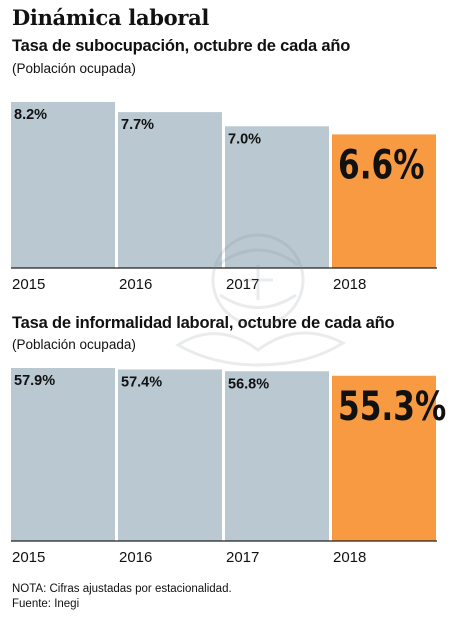 This screenshot has height=620, width=450. I want to click on page-title: Dinámica laboral, so click(111, 17).